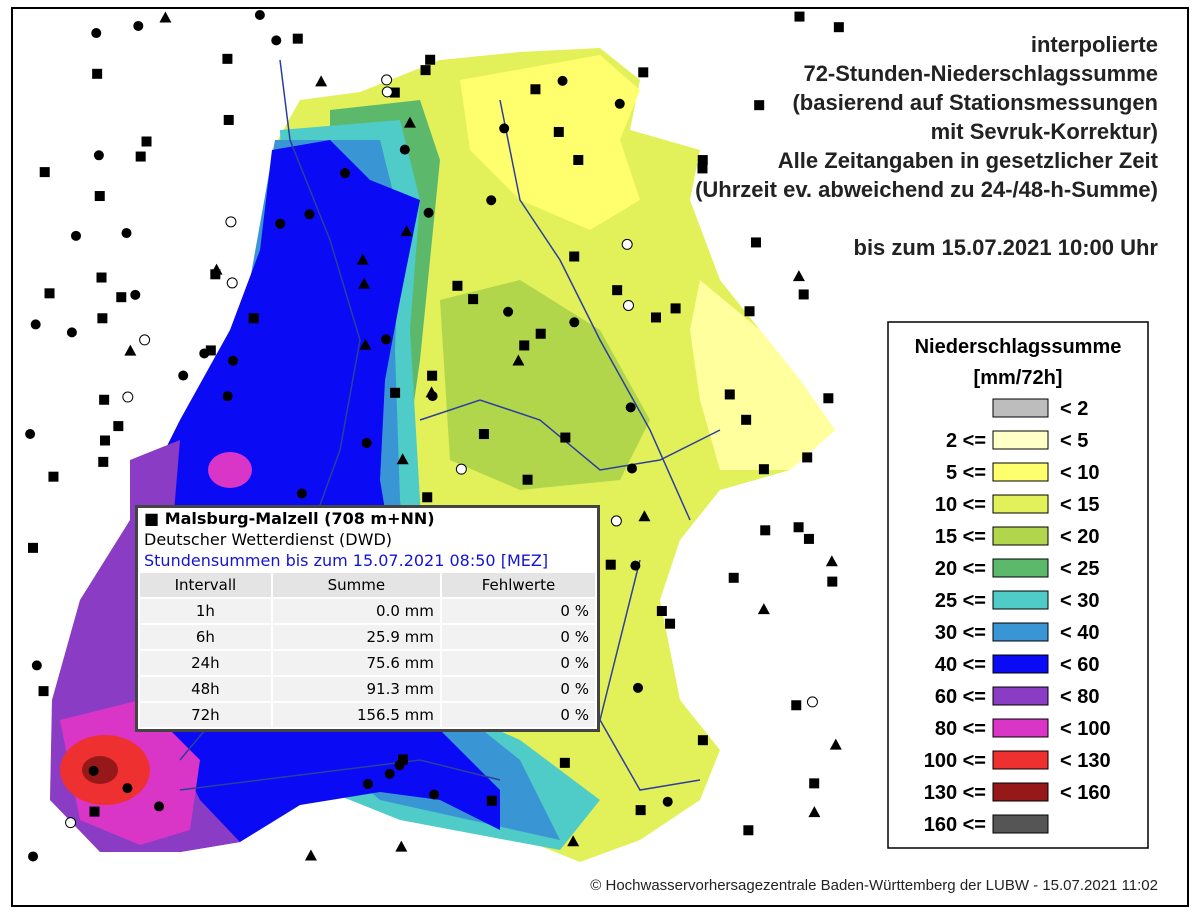  I want to click on legend-lower: 2 <=, so click(966, 441).